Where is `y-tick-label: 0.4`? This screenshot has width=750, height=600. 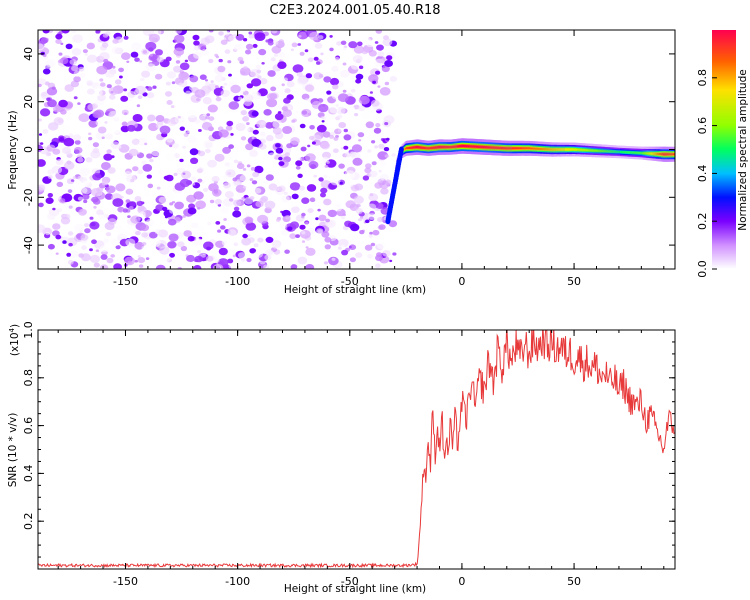 y-tick-label: 0.4 is located at coordinates (28, 474).